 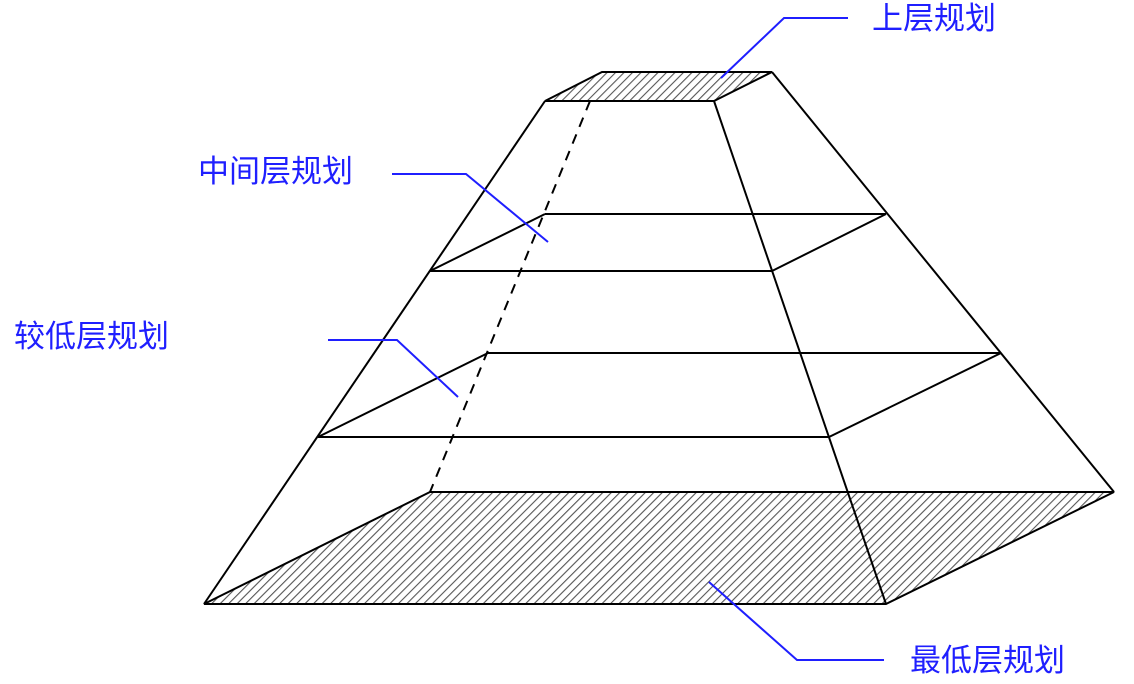 I want to click on lower-label-leader-line, so click(x=393, y=368).